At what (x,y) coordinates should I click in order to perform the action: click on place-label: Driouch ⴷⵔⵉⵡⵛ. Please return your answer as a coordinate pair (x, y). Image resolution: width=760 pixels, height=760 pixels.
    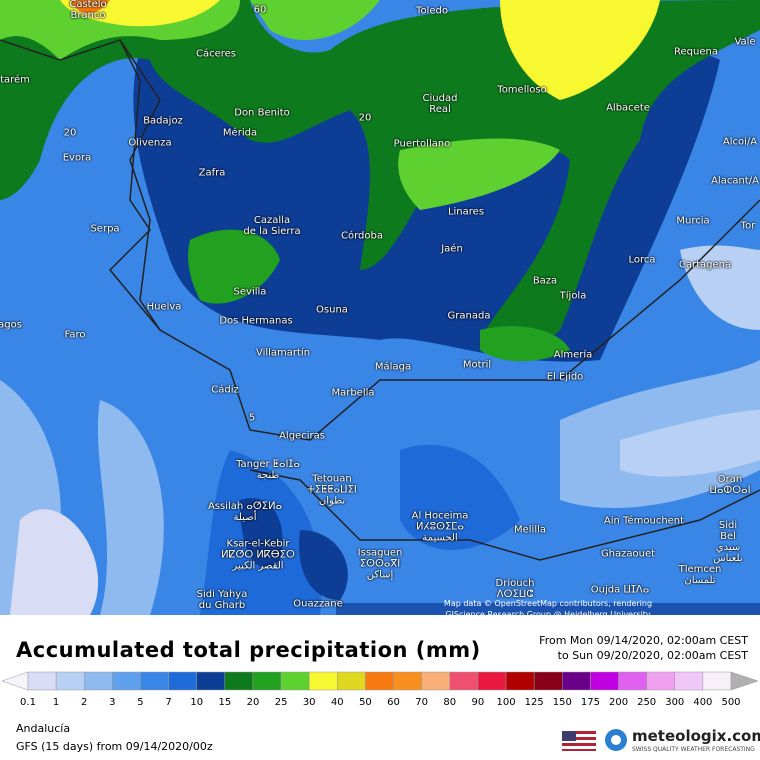
    Looking at the image, I should click on (515, 589).